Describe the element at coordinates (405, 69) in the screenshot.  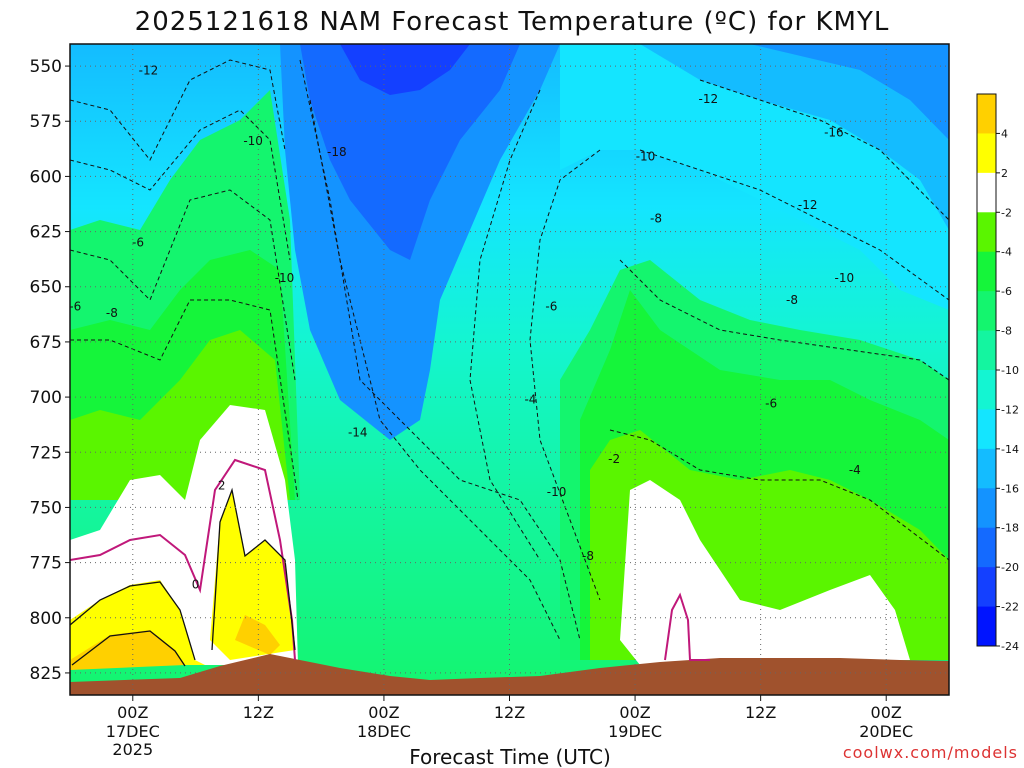
I see `band-cold-center` at that location.